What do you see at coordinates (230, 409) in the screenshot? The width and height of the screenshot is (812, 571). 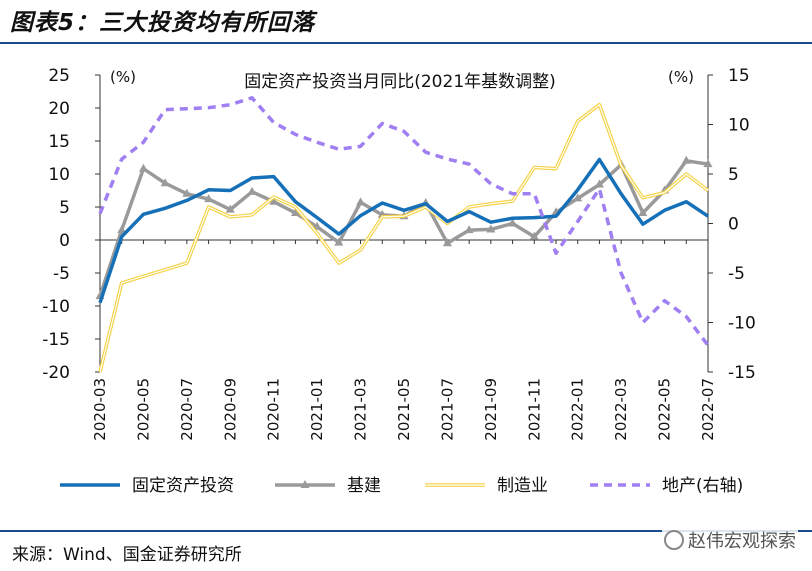 I see `x-tick-label: 2020-09` at bounding box center [230, 409].